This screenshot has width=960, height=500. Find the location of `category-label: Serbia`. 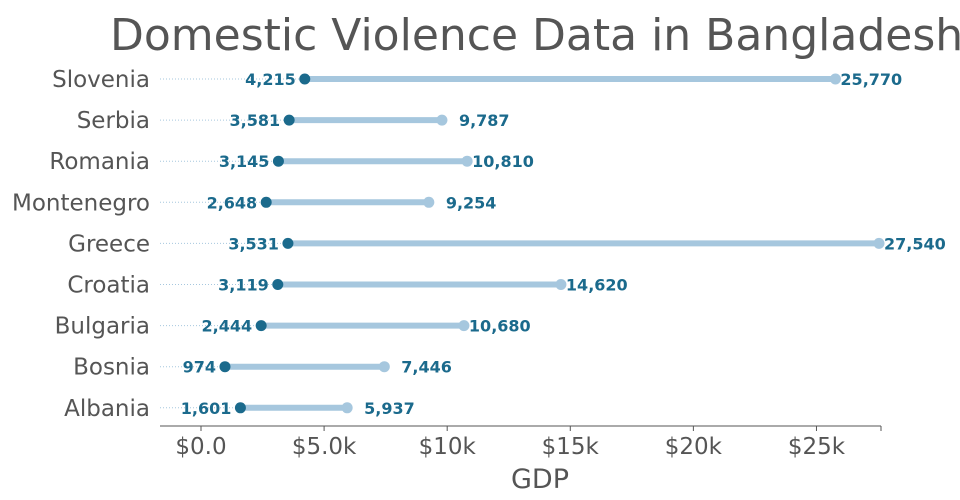

category-label: Serbia is located at coordinates (113, 121).